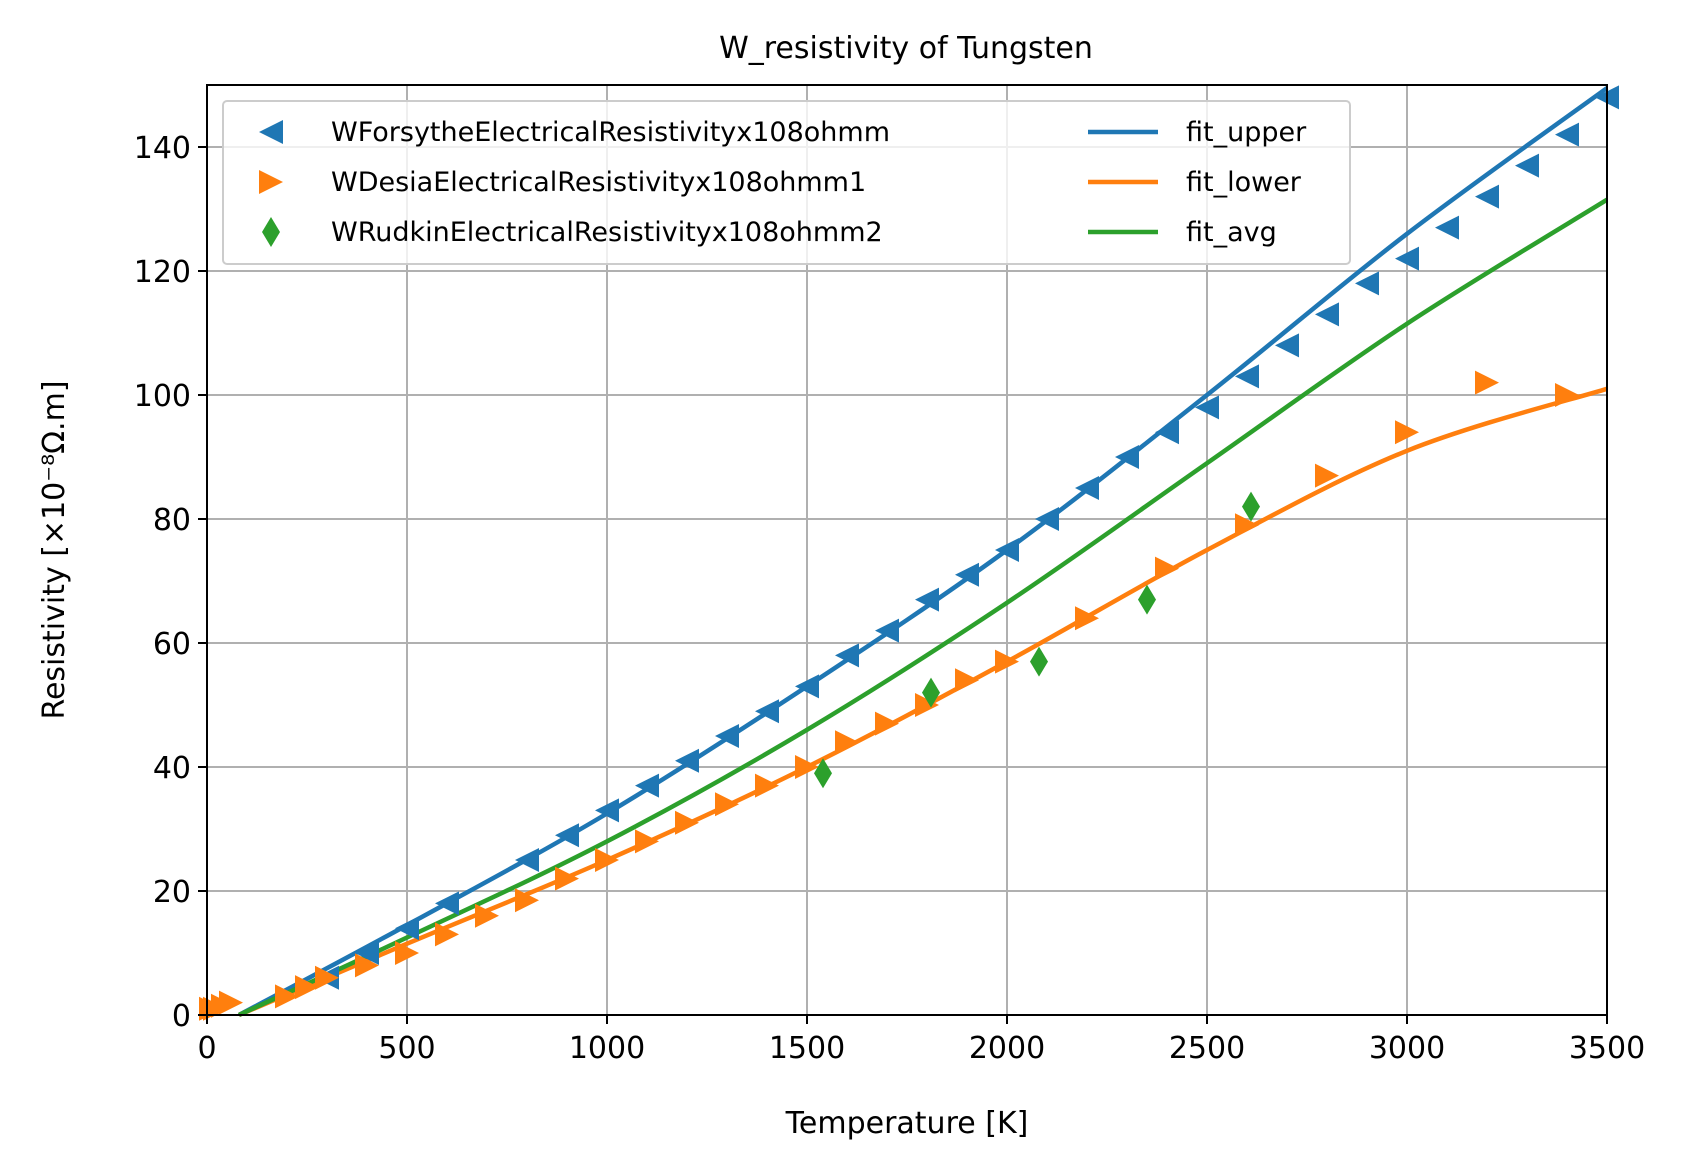 The height and width of the screenshot is (1165, 1683). What do you see at coordinates (172, 644) in the screenshot?
I see `y-tick-label: 60` at bounding box center [172, 644].